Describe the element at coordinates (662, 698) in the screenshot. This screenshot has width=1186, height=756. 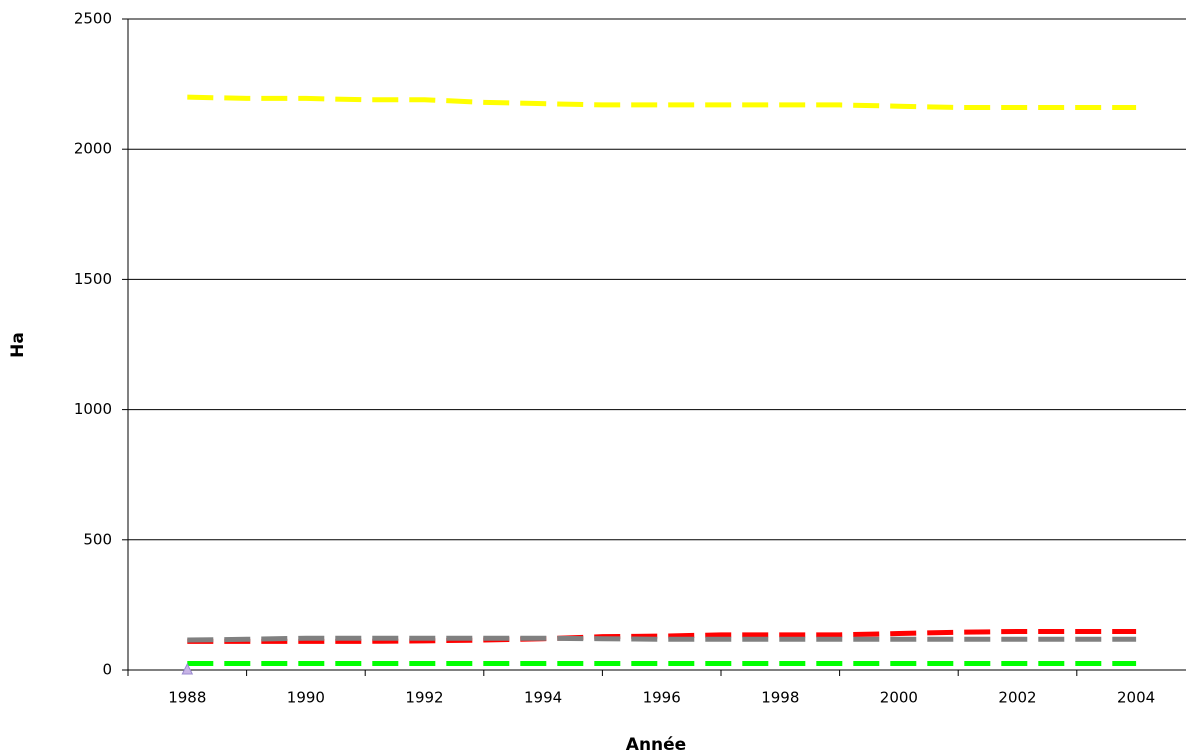
I see `x-tick-label: 1996` at that location.